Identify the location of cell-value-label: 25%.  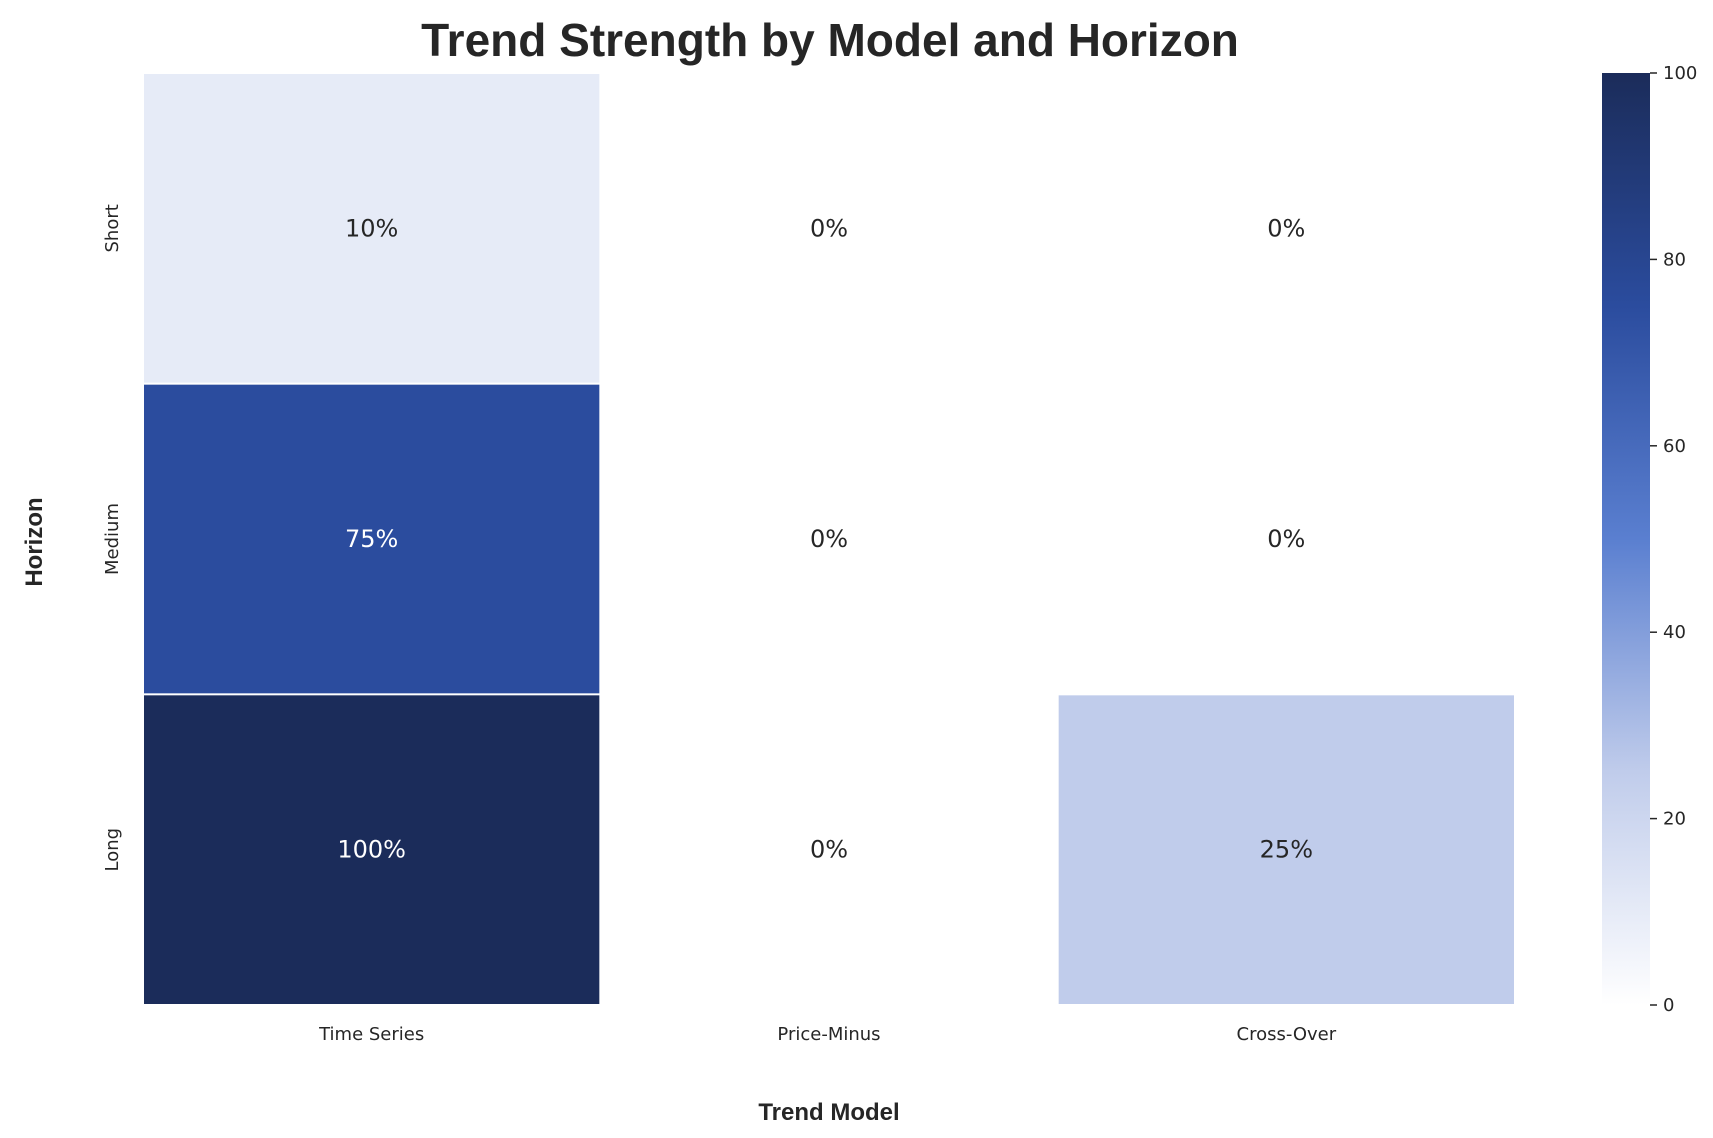
(1286, 850).